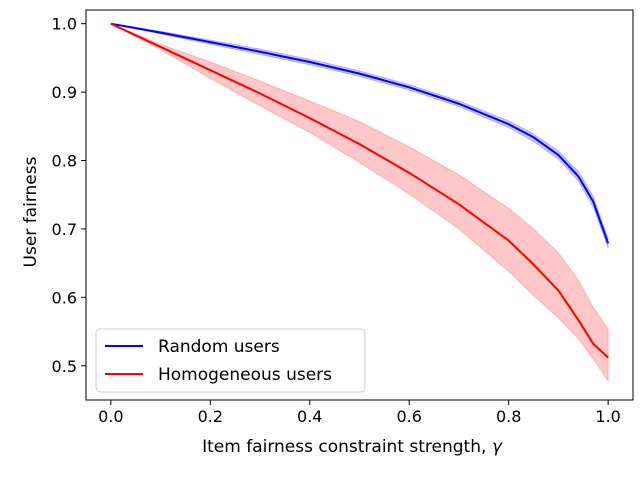  I want to click on y-tick-label: 0.7, so click(64, 229).